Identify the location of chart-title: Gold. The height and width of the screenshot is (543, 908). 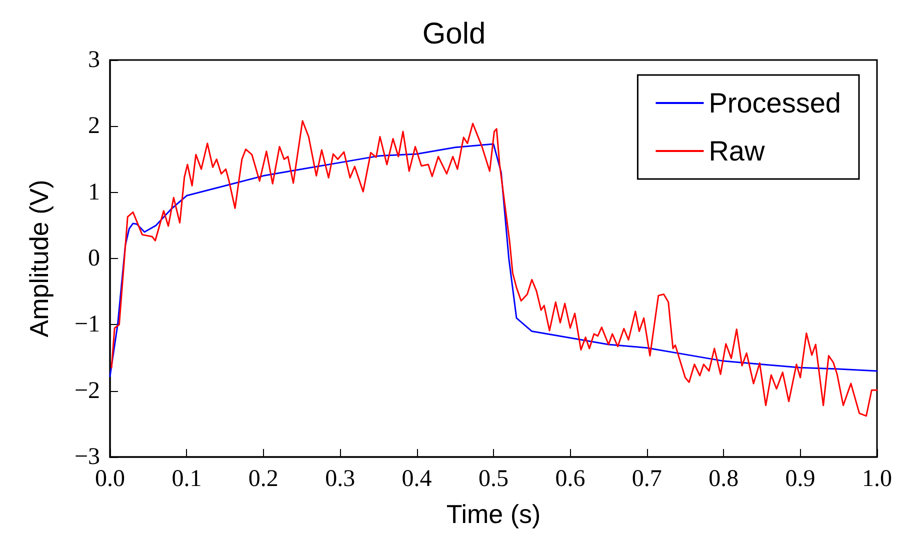
(454, 34).